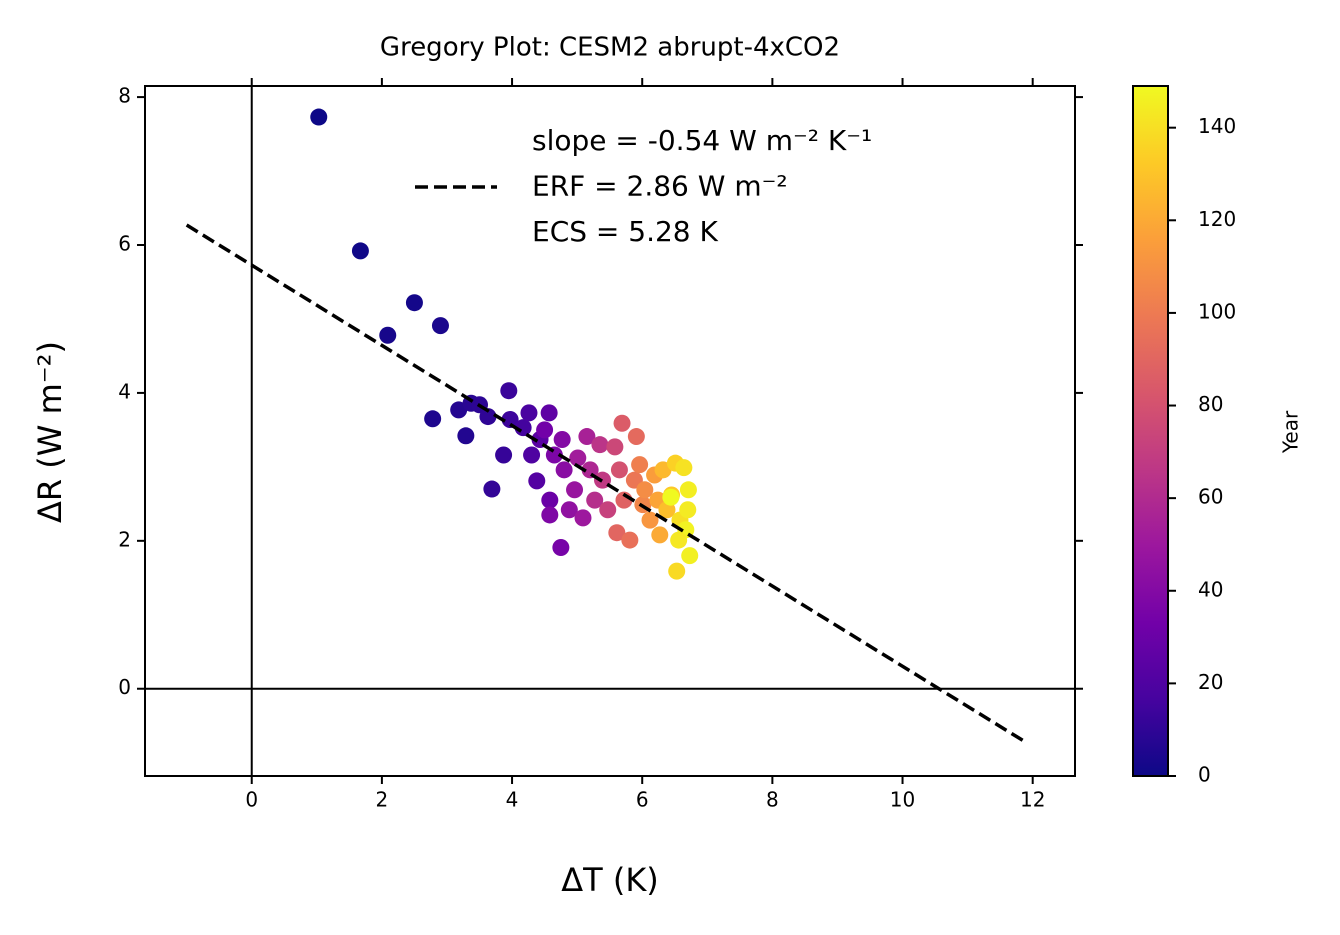 This screenshot has height=935, width=1340. I want to click on colorbar-tick-label: 120, so click(1217, 219).